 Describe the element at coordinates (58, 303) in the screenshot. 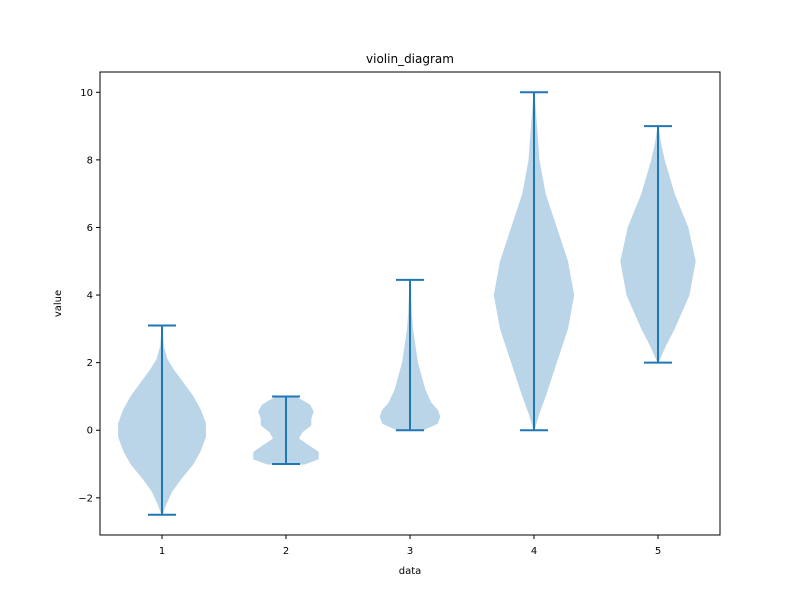

I see `y-axis-label: value` at that location.